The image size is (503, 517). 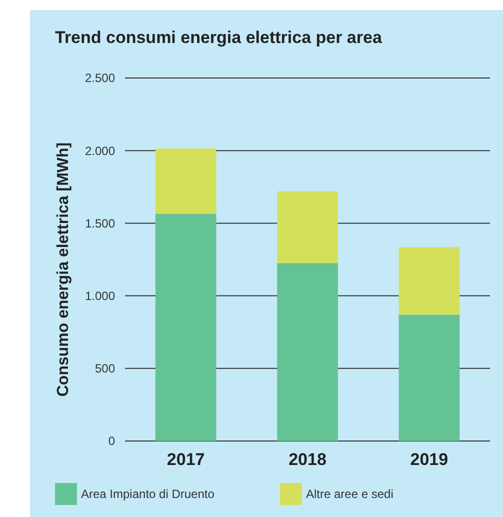 I want to click on y-tick-label: 1.000, so click(x=100, y=296).